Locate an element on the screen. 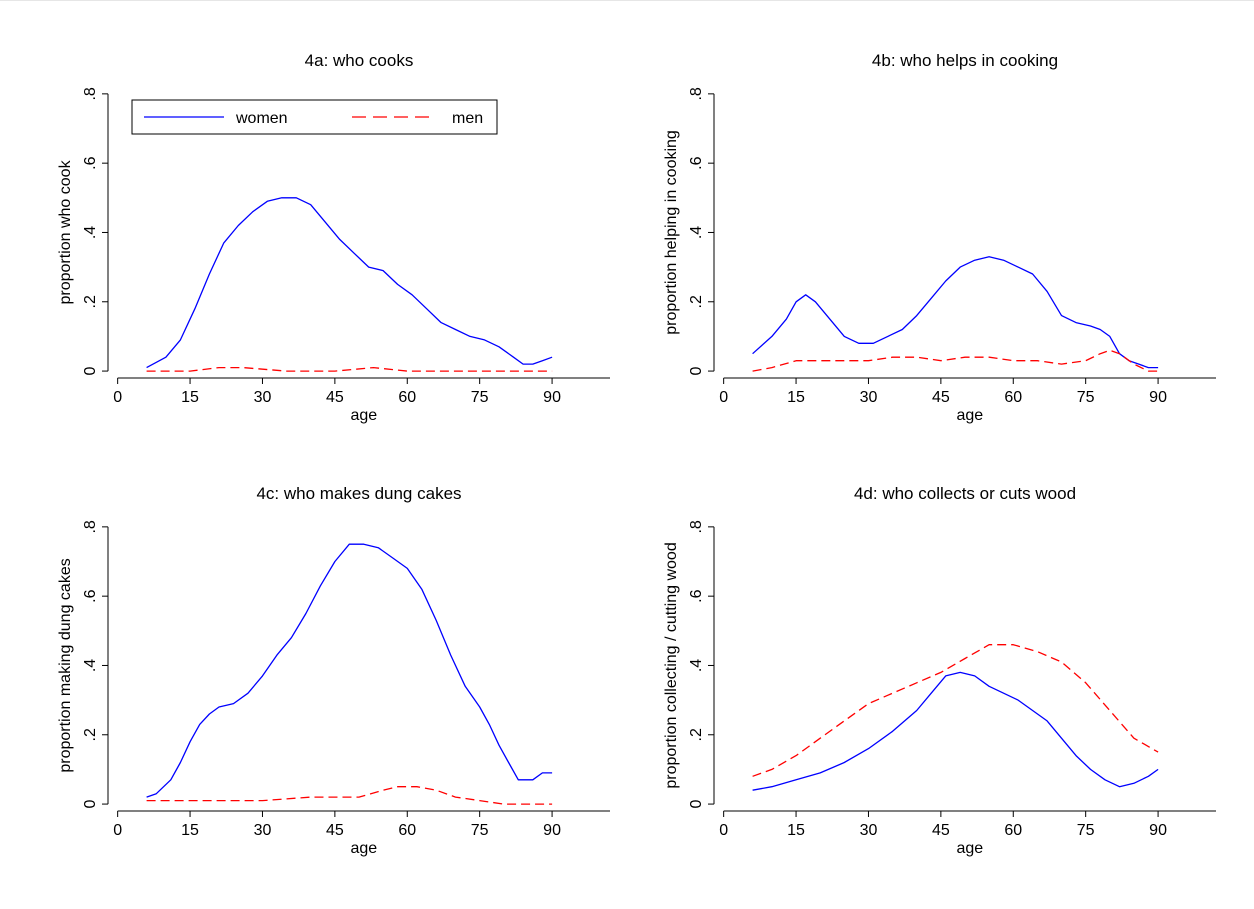  panel-title: 4d: who collects or cuts wood is located at coordinates (965, 493).